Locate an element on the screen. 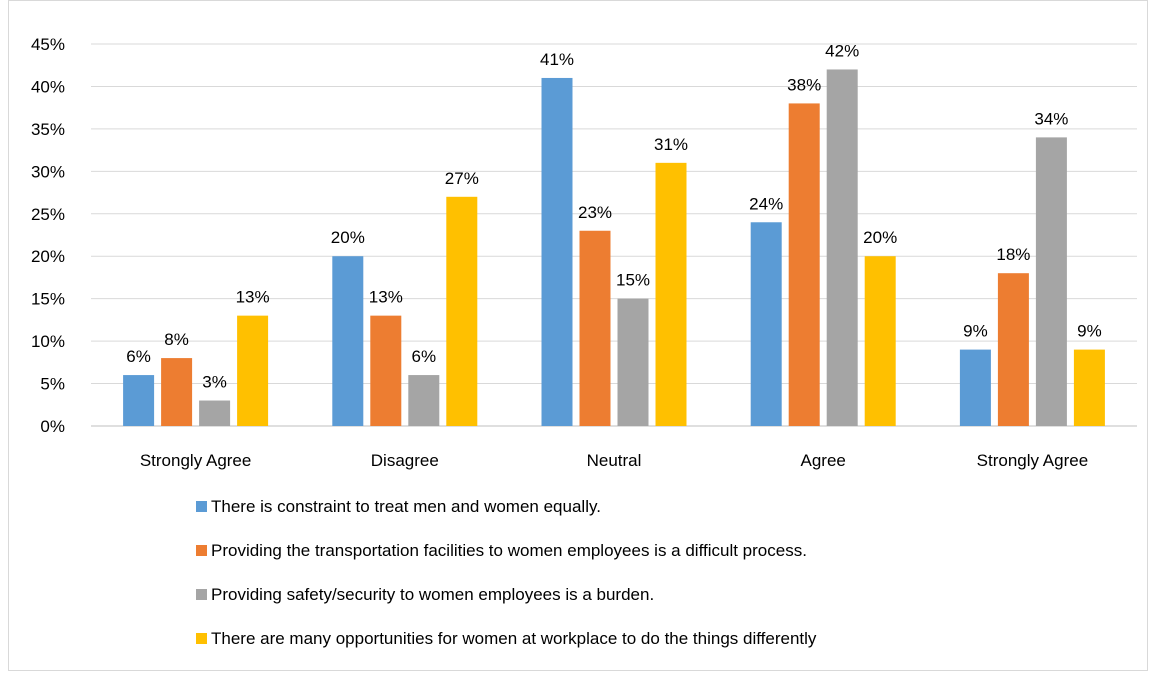 This screenshot has width=1153, height=673. y-tick-label: 25% is located at coordinates (48, 214).